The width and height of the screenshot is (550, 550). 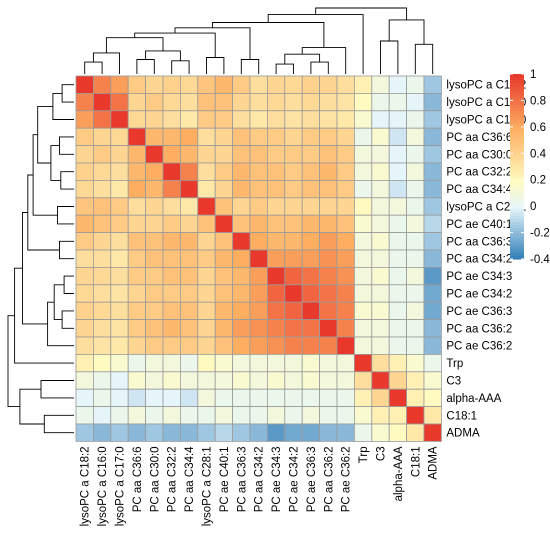 I want to click on column-dendrogram, so click(x=259, y=40).